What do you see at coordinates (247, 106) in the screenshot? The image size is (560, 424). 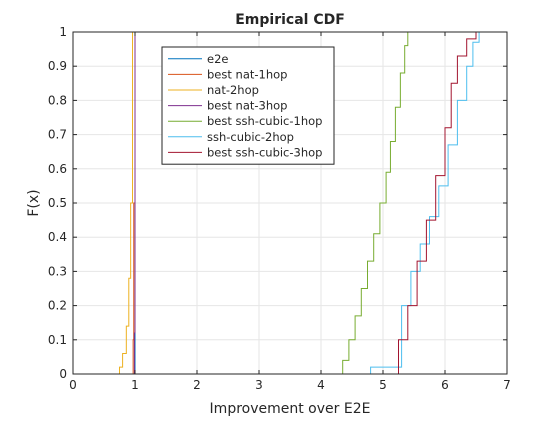 I see `legend-label: best nat-3hop` at bounding box center [247, 106].